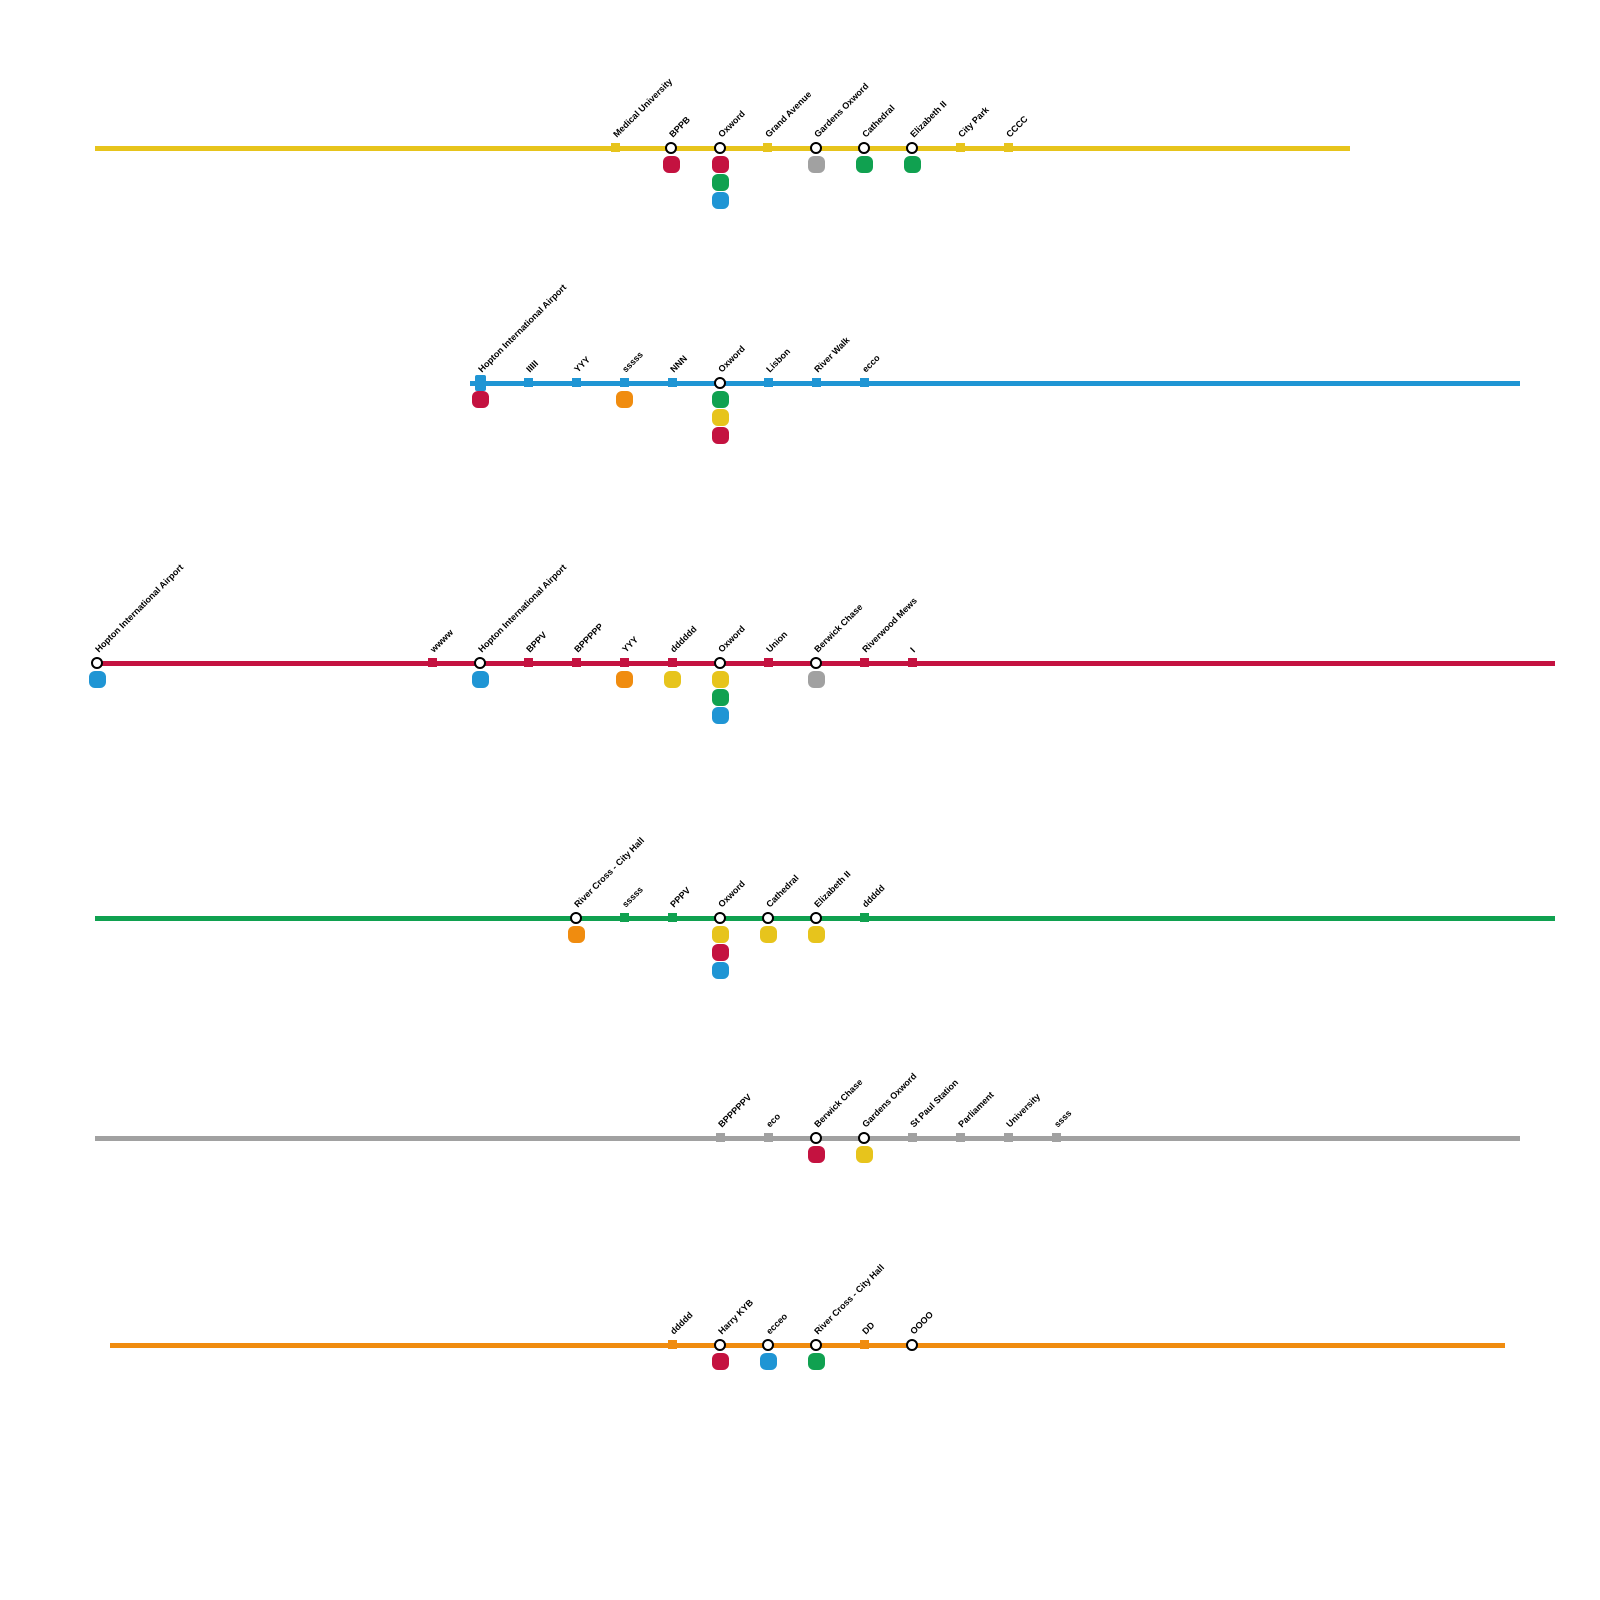 The height and width of the screenshot is (1600, 1600). What do you see at coordinates (624, 679) in the screenshot?
I see `transfer-dot-orange` at bounding box center [624, 679].